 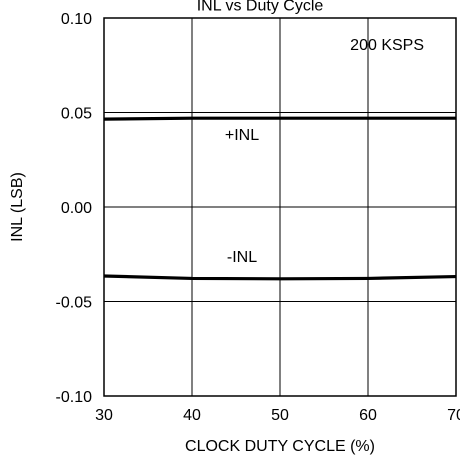 I want to click on x-tick-label-40: 40, so click(x=192, y=415).